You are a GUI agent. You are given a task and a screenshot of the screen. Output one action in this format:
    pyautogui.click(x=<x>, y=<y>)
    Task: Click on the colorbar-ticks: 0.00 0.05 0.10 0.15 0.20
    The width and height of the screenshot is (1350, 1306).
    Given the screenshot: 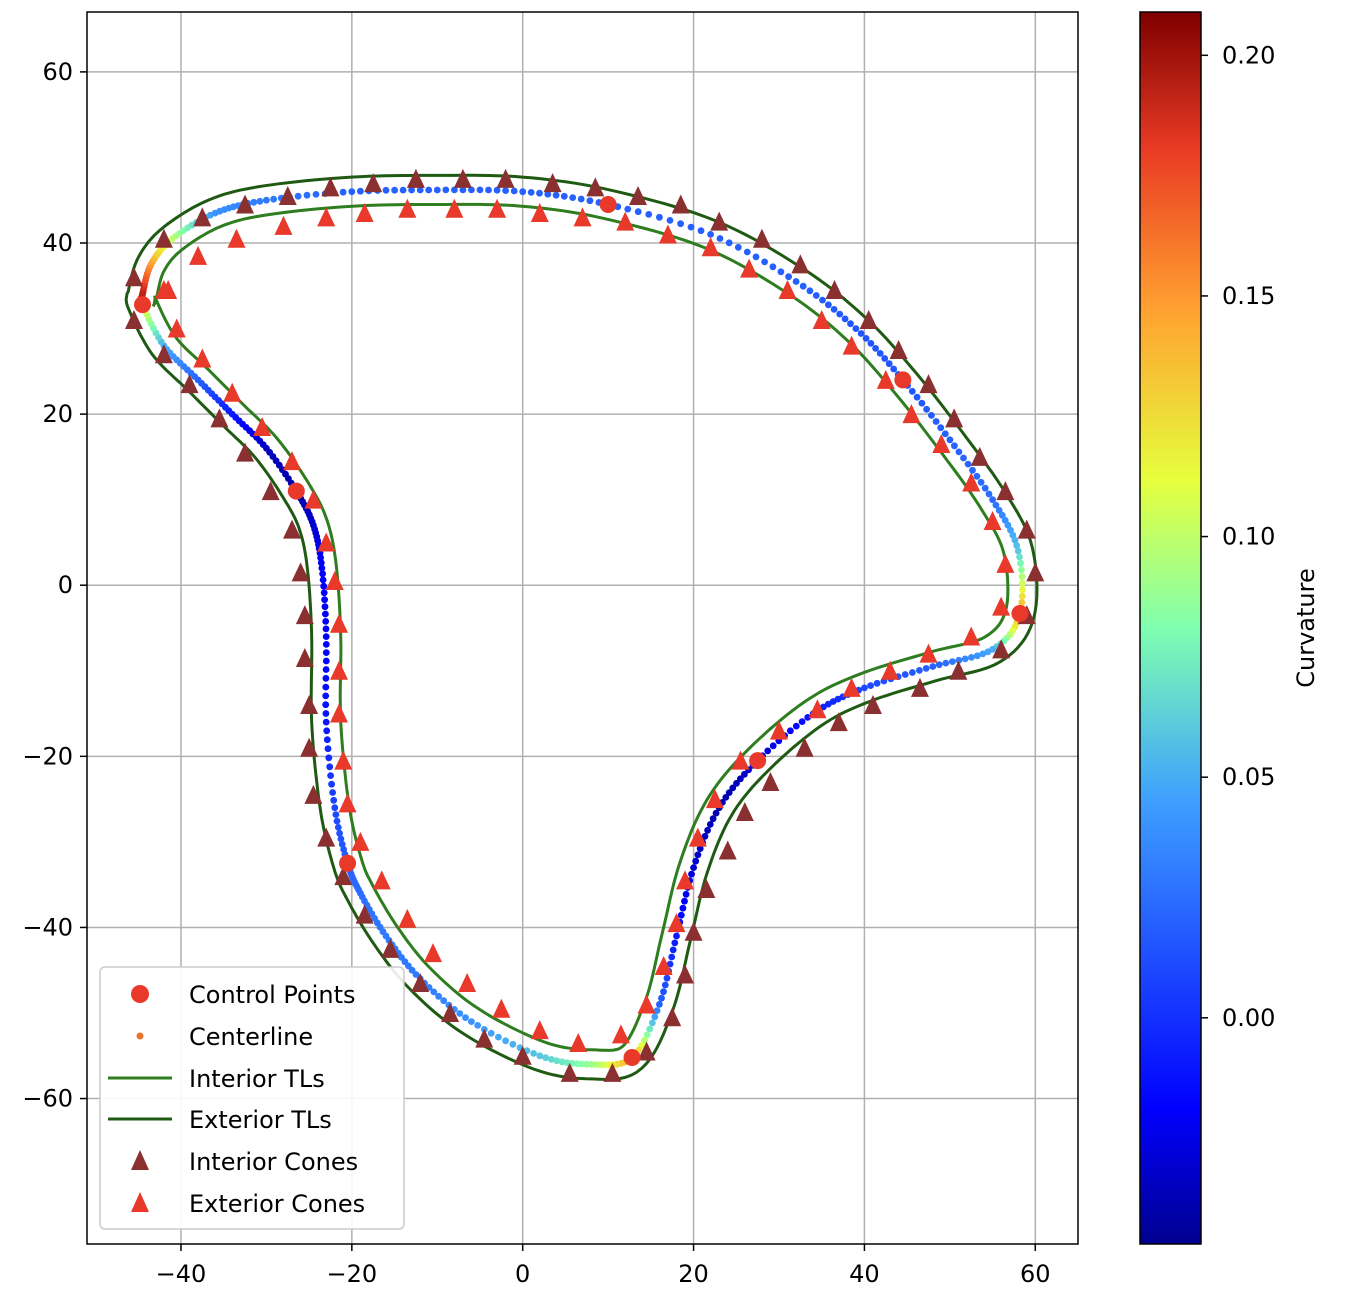 What is the action you would take?
    pyautogui.click(x=1238, y=536)
    